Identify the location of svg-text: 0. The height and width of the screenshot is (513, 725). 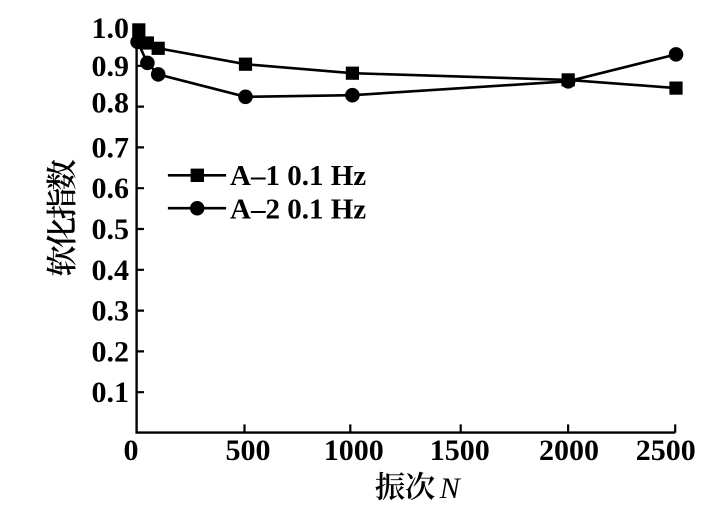
(131, 450).